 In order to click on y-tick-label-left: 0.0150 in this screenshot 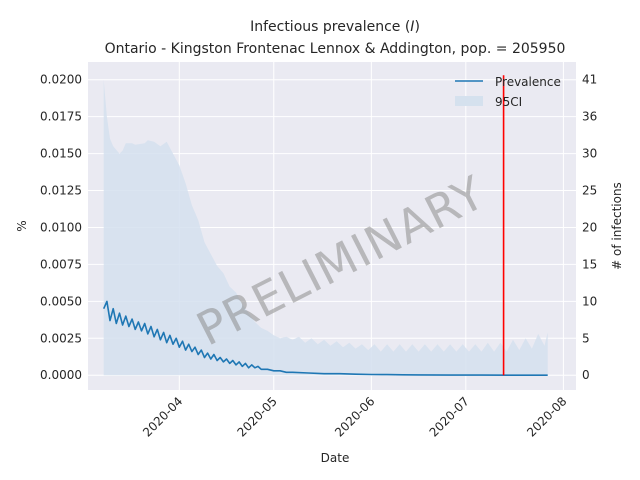, I will do `click(61, 154)`.